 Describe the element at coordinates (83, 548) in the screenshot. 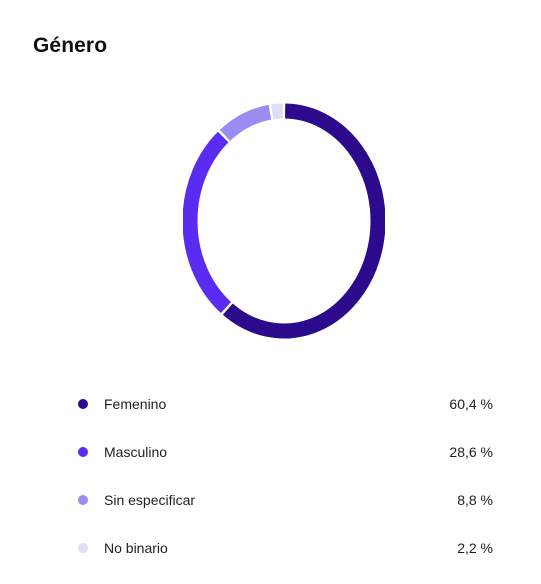

I see `legend-dot-no-binario` at that location.